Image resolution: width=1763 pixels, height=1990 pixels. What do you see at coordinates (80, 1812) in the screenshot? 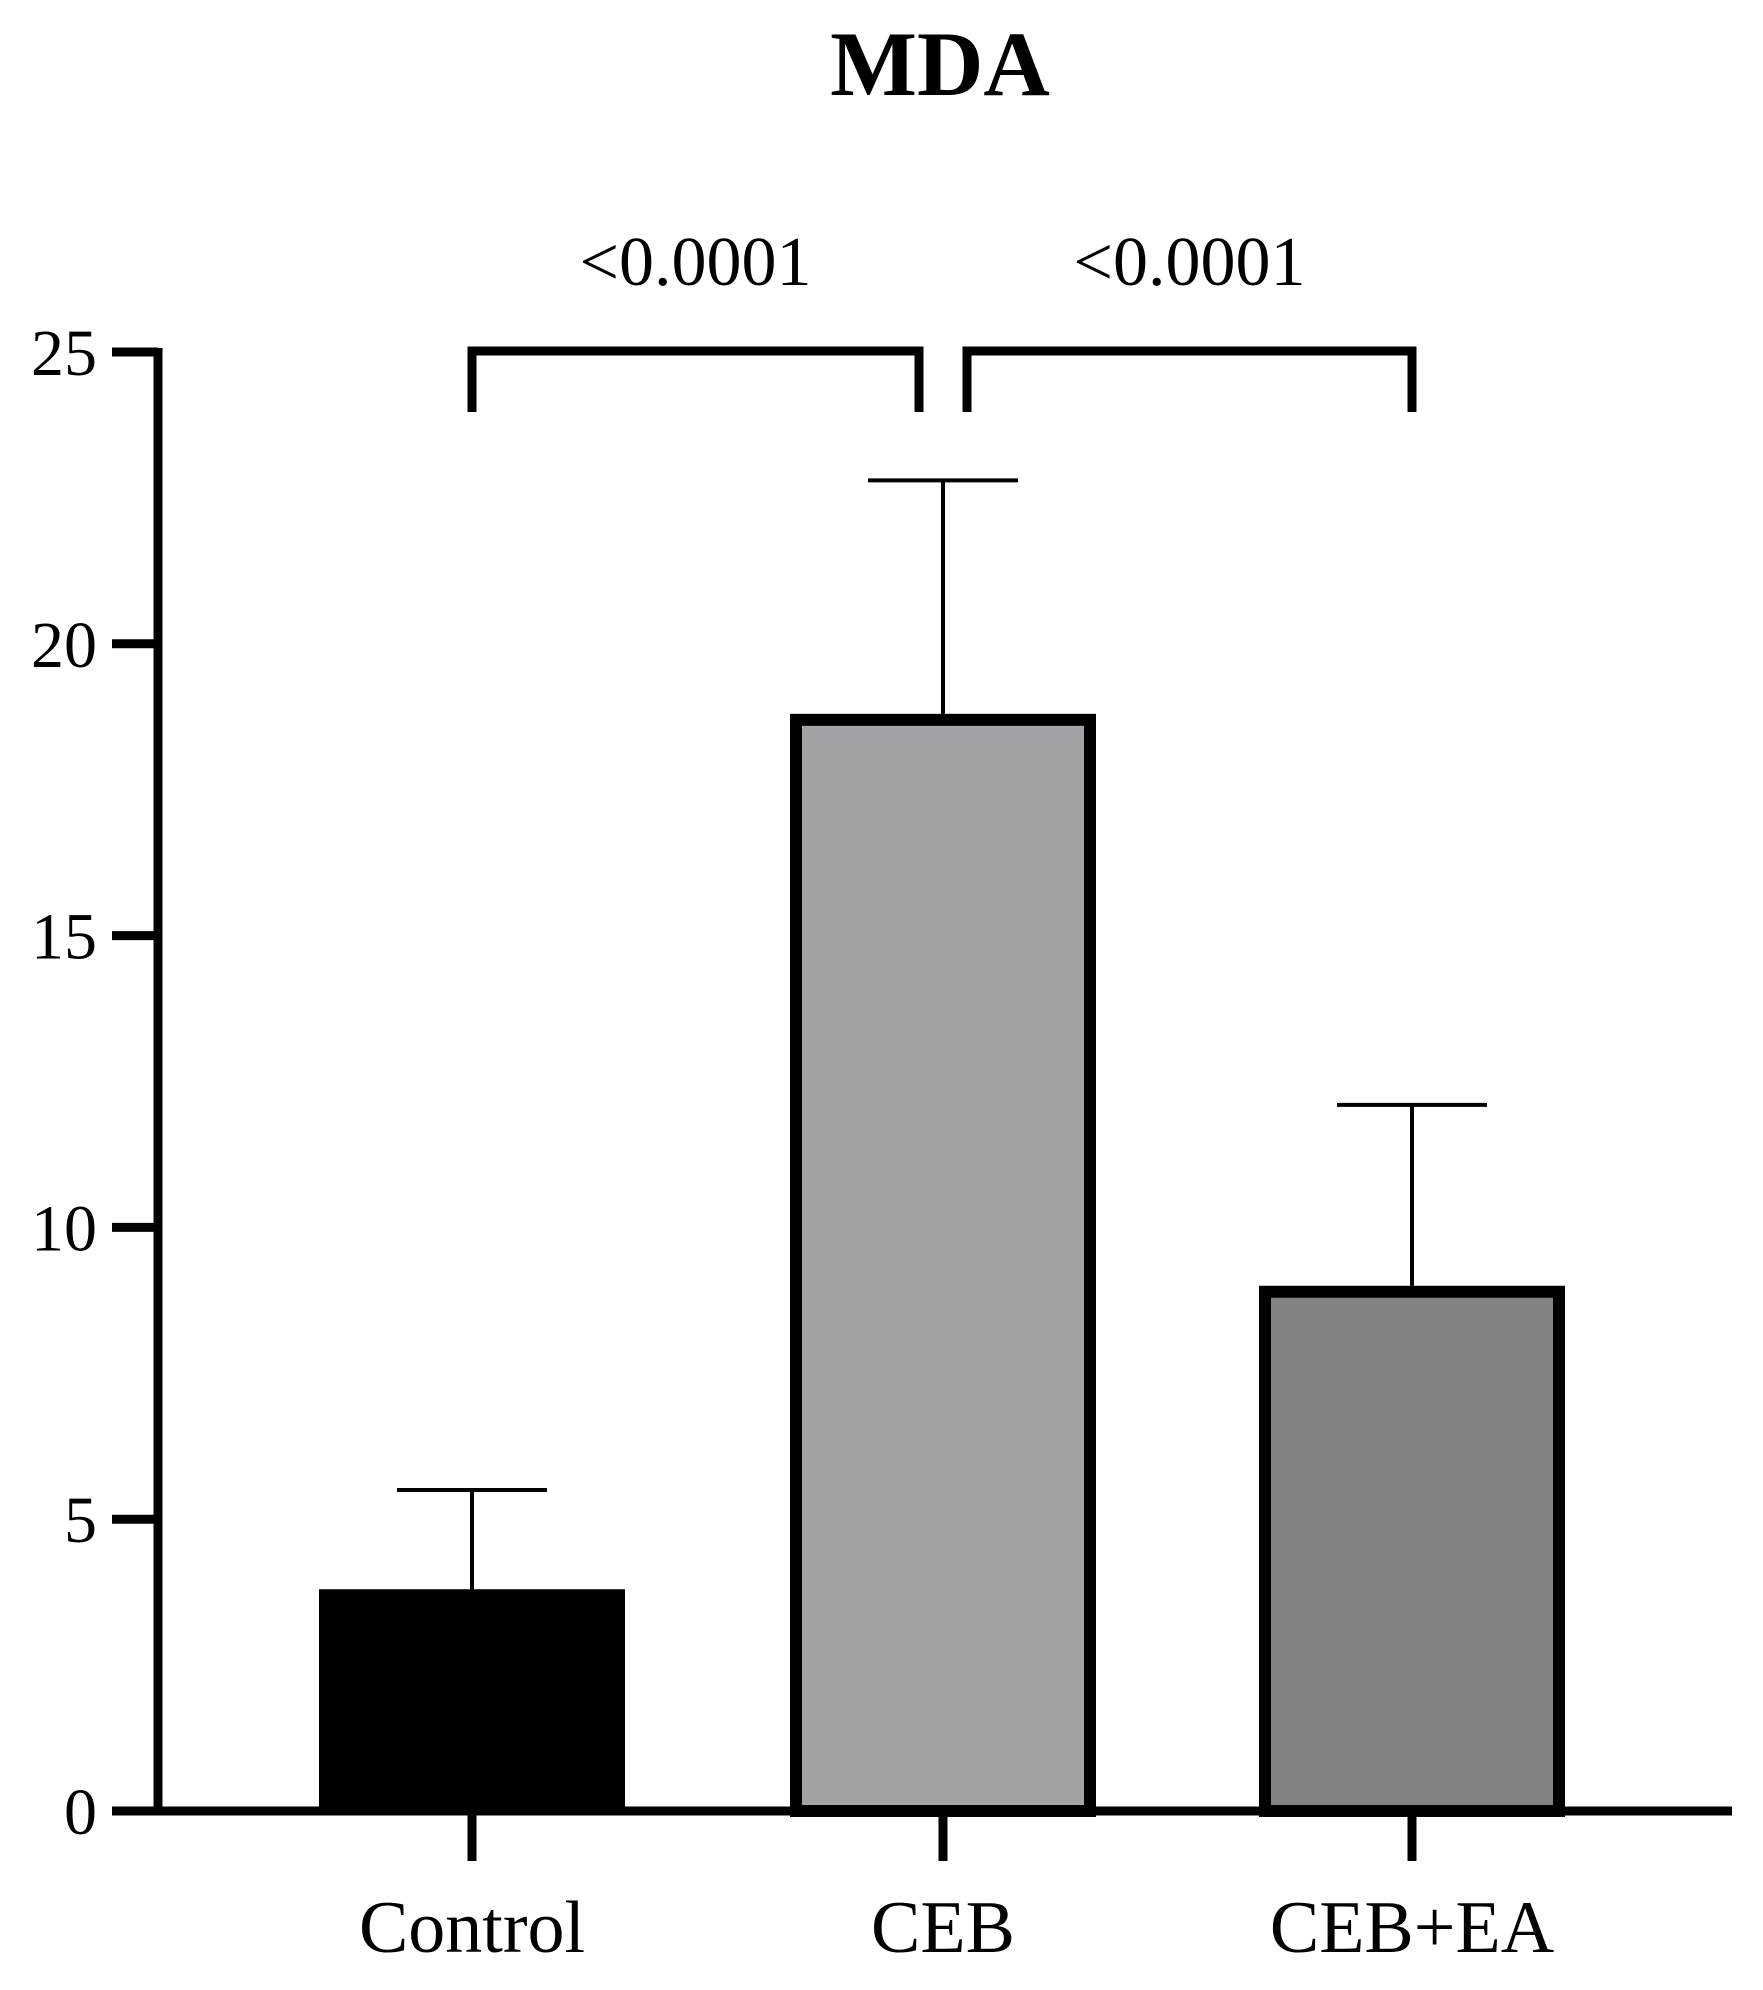
I see `y-tick-label-0: 0` at bounding box center [80, 1812].